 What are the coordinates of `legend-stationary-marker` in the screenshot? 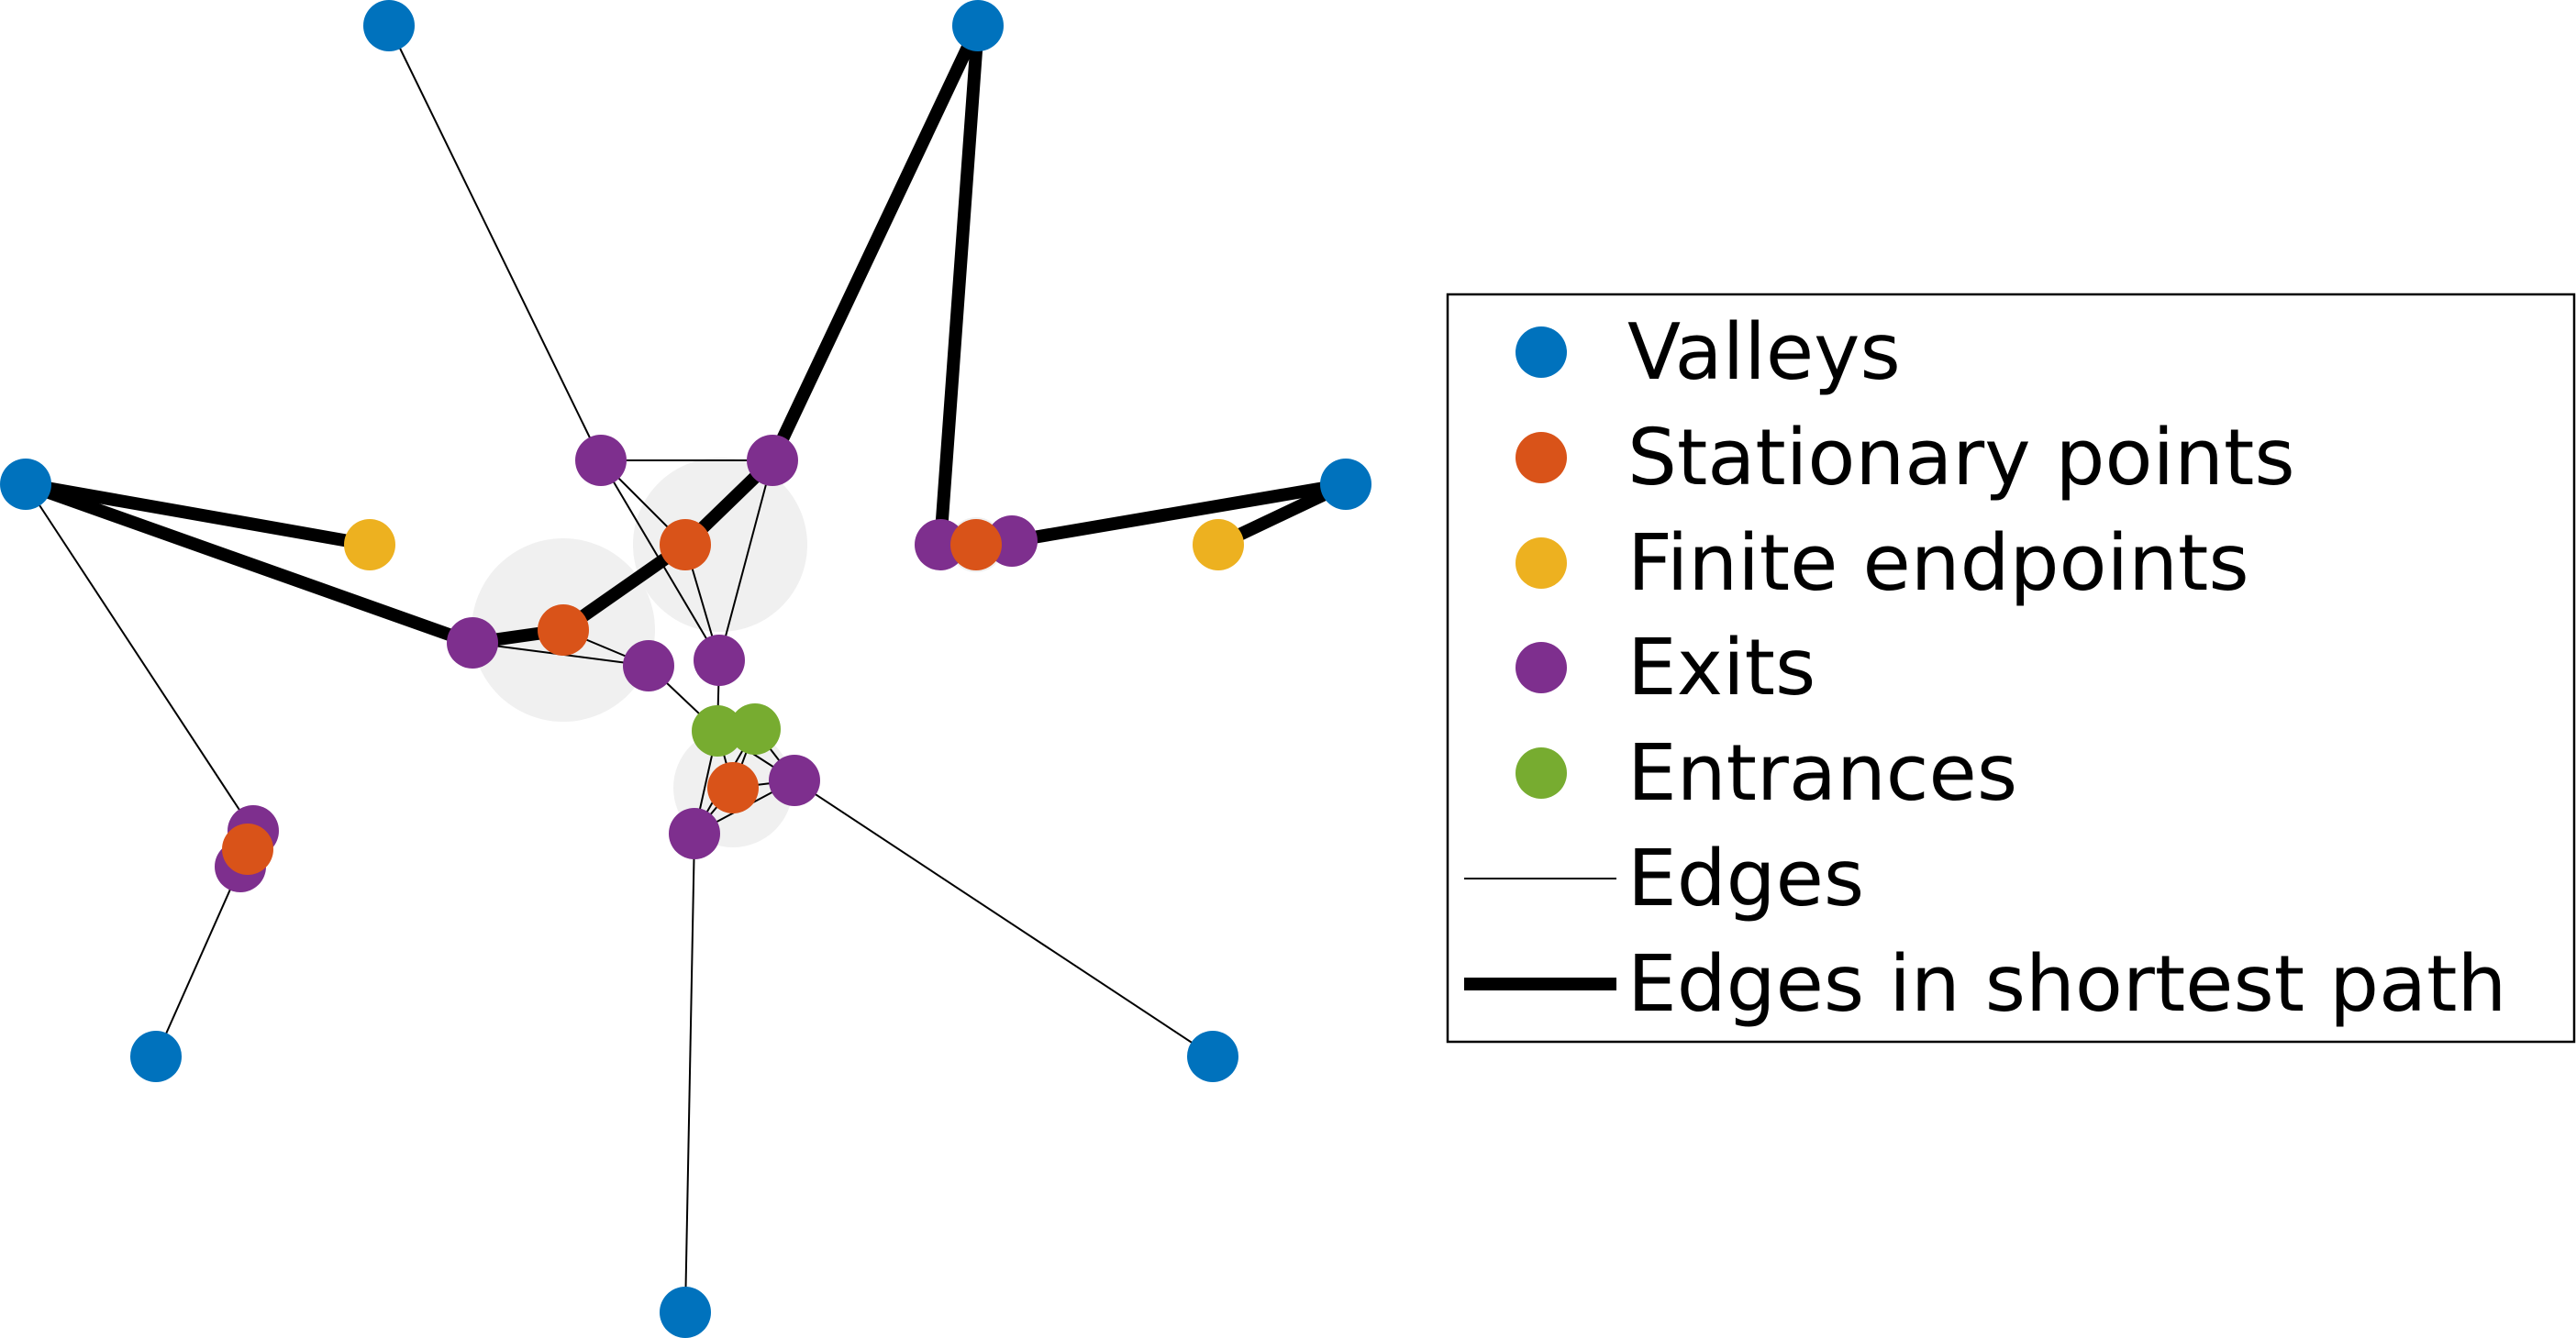 It's located at (1541, 457).